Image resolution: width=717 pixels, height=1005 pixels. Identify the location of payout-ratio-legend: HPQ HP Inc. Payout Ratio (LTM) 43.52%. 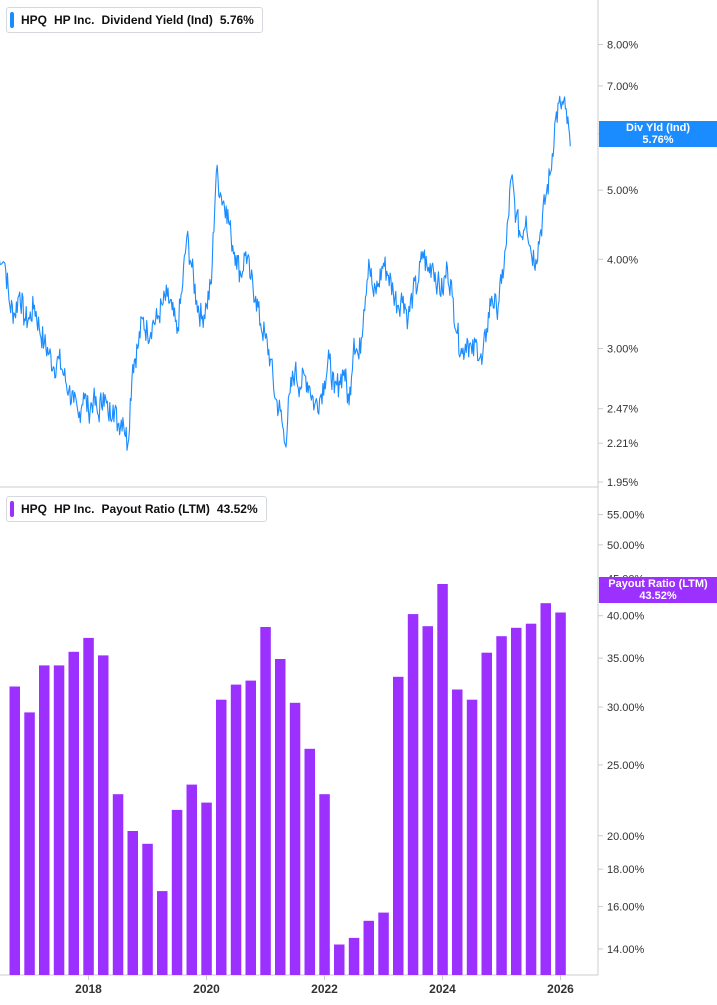
(136, 509).